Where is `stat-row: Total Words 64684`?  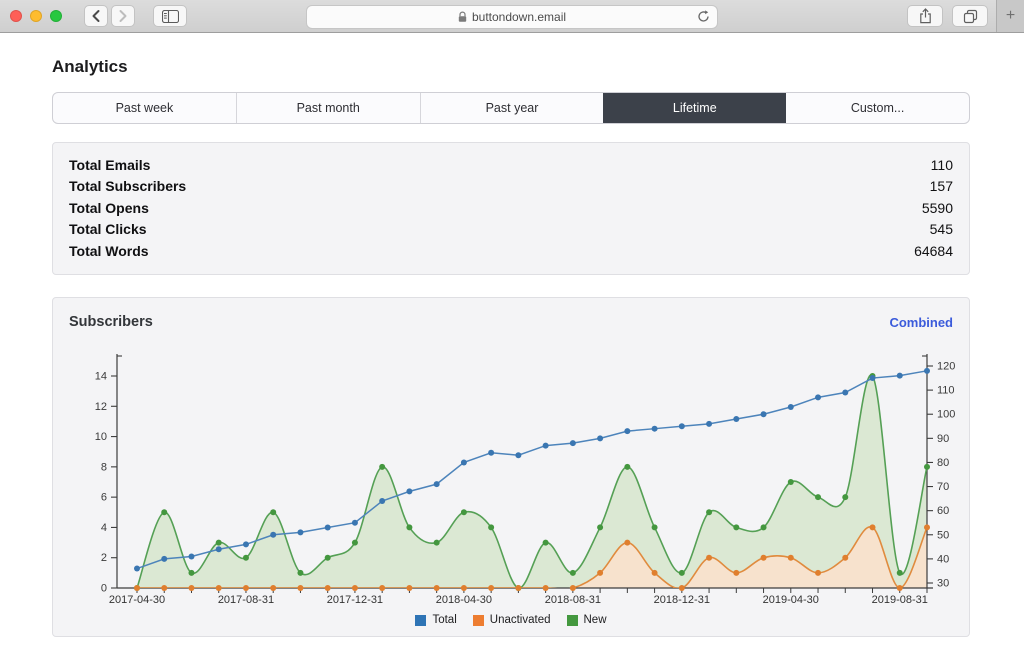
stat-row: Total Words 64684 is located at coordinates (511, 251).